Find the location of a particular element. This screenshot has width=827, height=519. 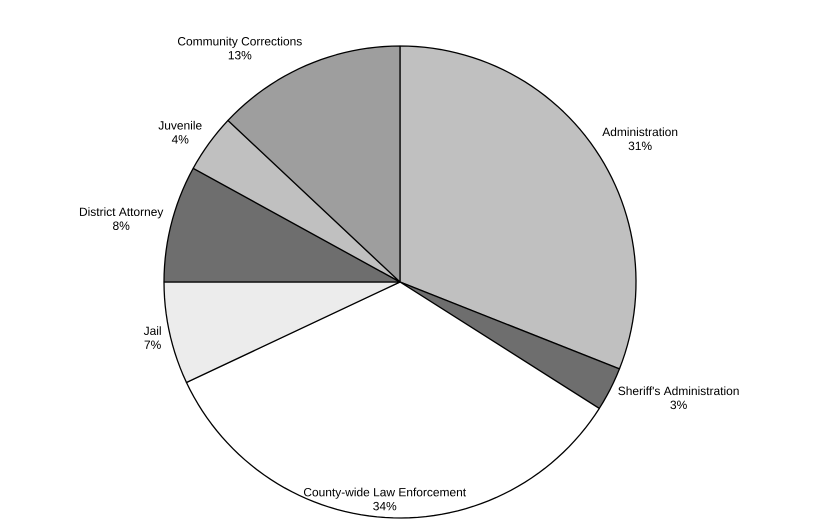

slice-label: Community Corrections is located at coordinates (240, 42).